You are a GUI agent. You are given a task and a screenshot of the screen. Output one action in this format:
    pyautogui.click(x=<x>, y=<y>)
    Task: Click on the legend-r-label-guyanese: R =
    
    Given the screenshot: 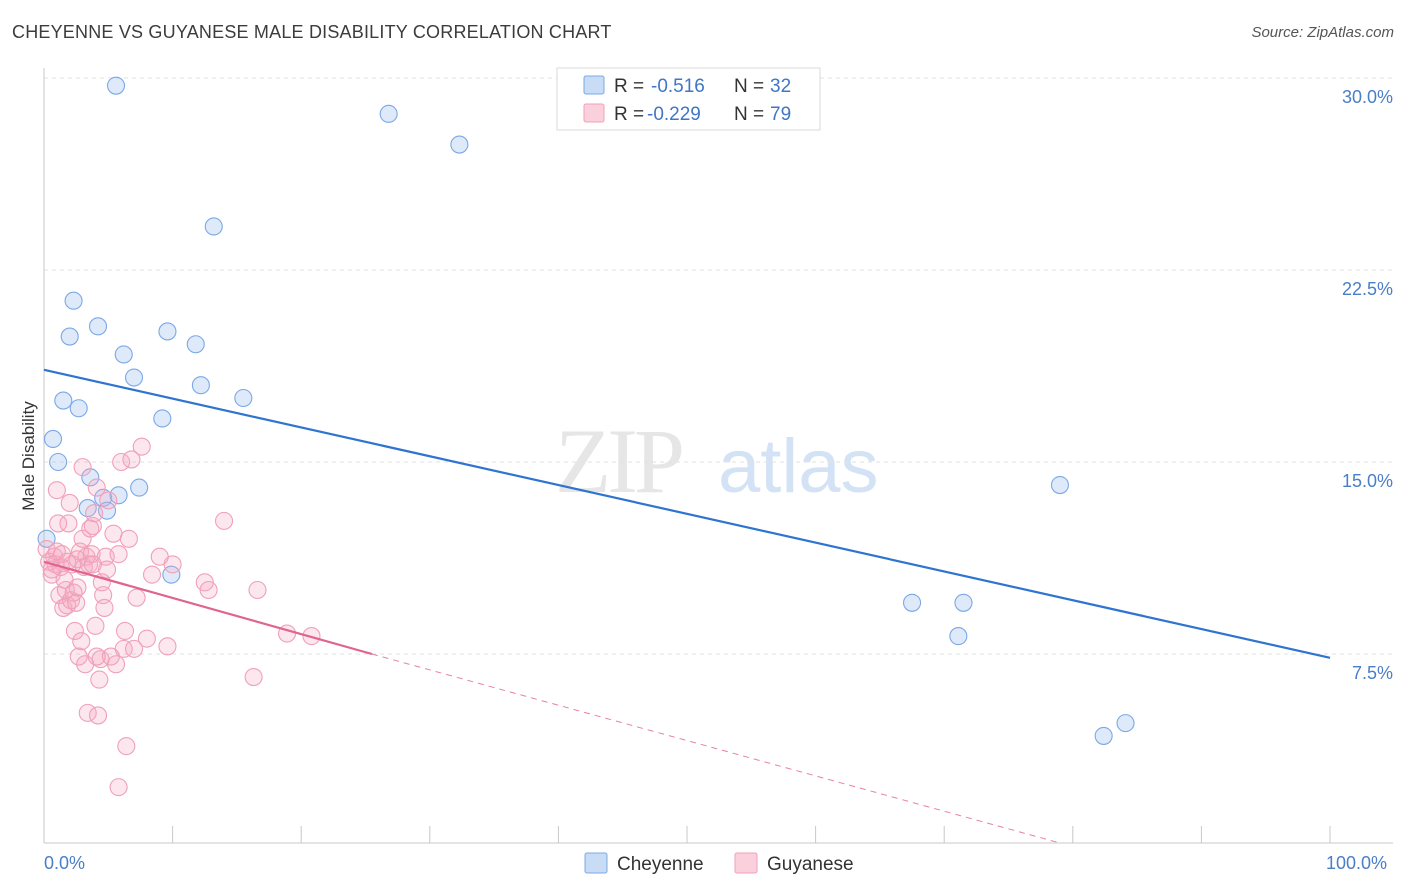 What is the action you would take?
    pyautogui.click(x=629, y=114)
    